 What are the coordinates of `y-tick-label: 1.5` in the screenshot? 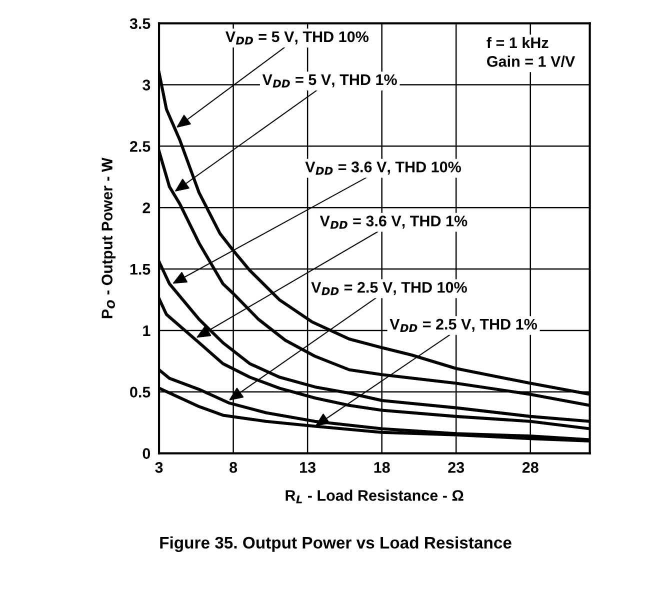 It's located at (140, 269).